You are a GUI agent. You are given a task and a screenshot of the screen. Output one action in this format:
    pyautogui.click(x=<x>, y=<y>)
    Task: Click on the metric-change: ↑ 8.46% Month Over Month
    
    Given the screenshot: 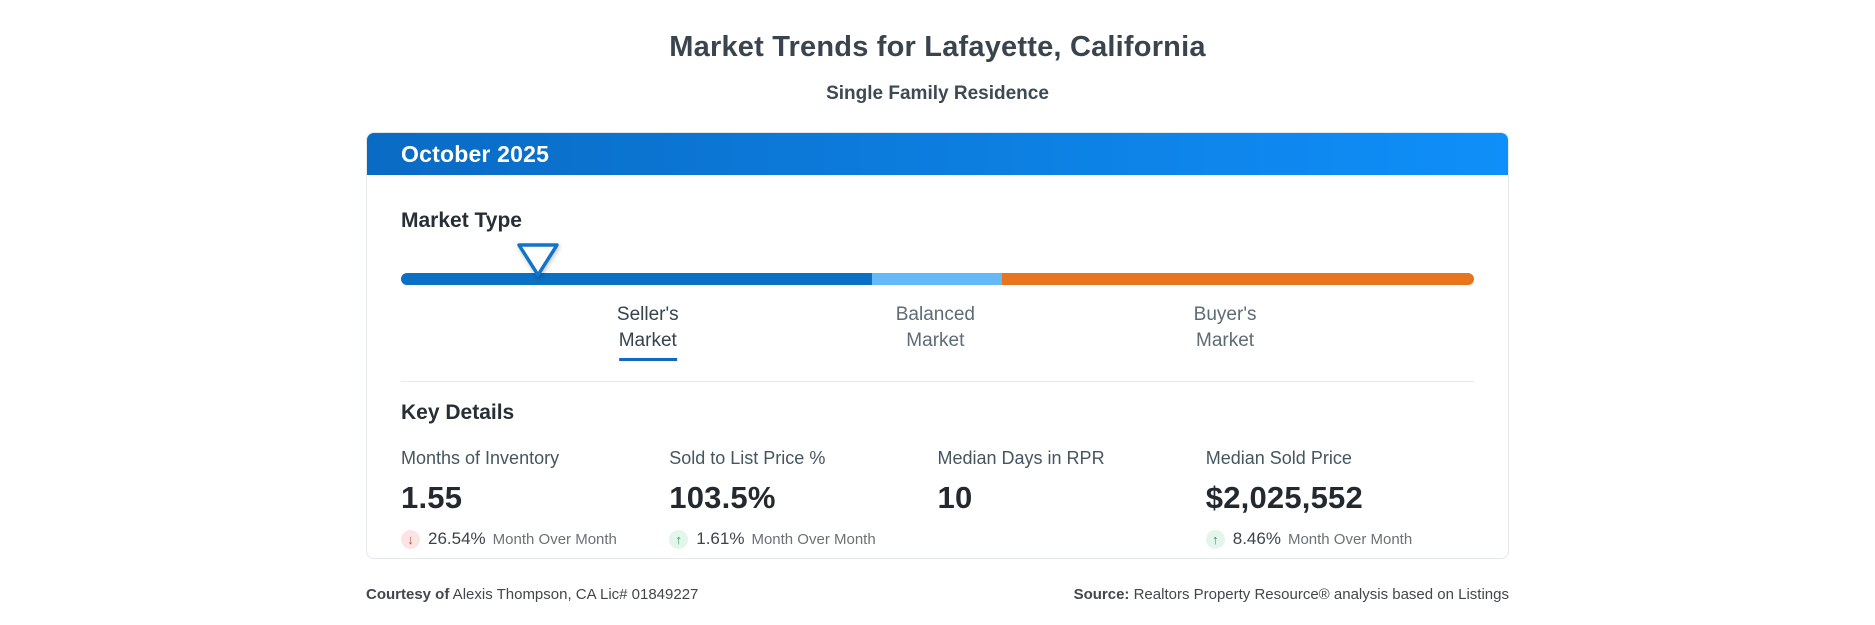 What is the action you would take?
    pyautogui.click(x=1339, y=539)
    